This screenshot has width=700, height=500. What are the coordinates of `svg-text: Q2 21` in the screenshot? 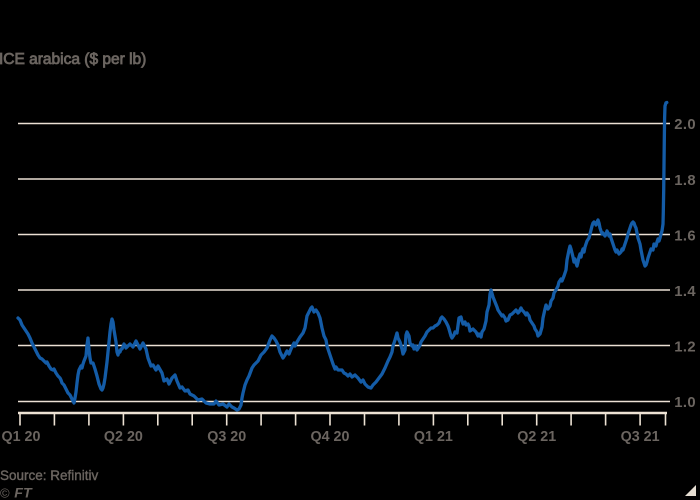 It's located at (536, 437).